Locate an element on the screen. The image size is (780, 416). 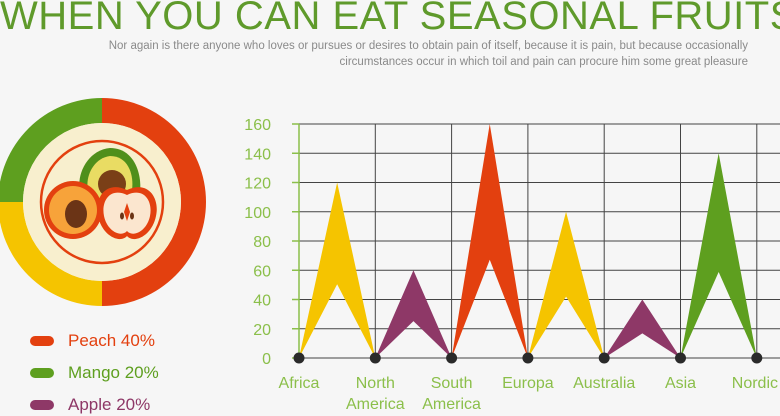
y-axis: 0 20 40 60 80 100 120 140 160 is located at coordinates (272, 242).